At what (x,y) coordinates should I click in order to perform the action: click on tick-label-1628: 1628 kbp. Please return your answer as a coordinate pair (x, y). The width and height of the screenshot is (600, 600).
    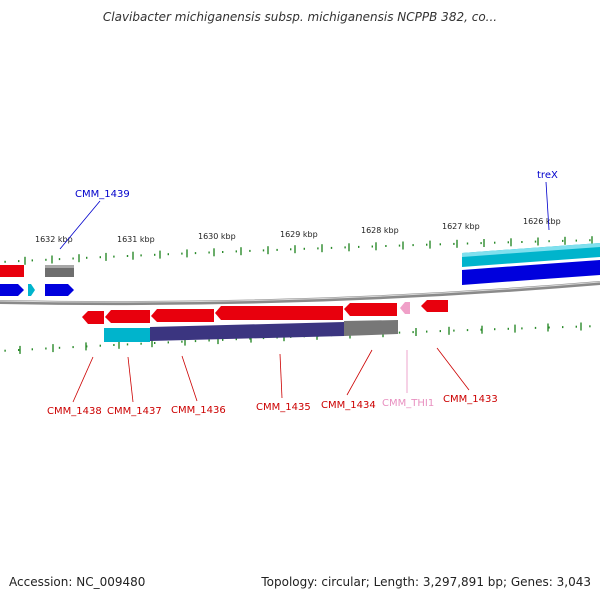
    Looking at the image, I should click on (380, 230).